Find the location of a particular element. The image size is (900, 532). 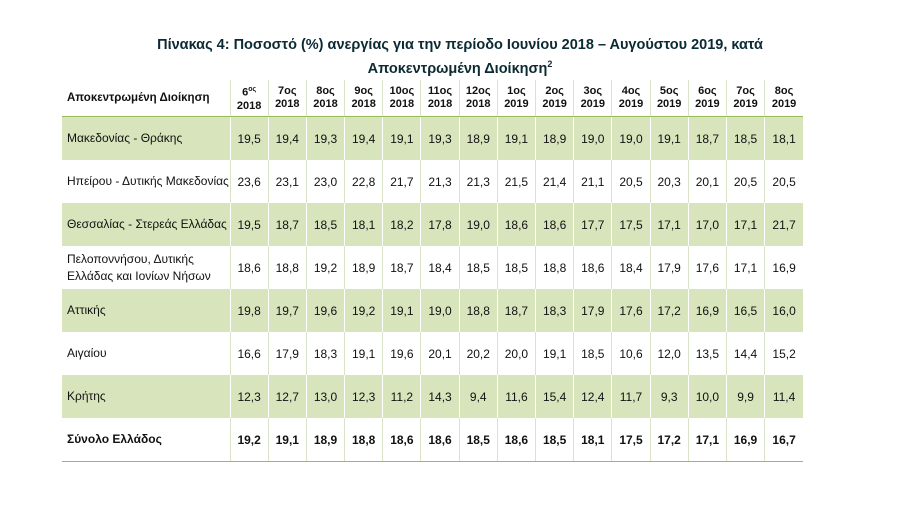

table-cell: 20,2 is located at coordinates (478, 353).